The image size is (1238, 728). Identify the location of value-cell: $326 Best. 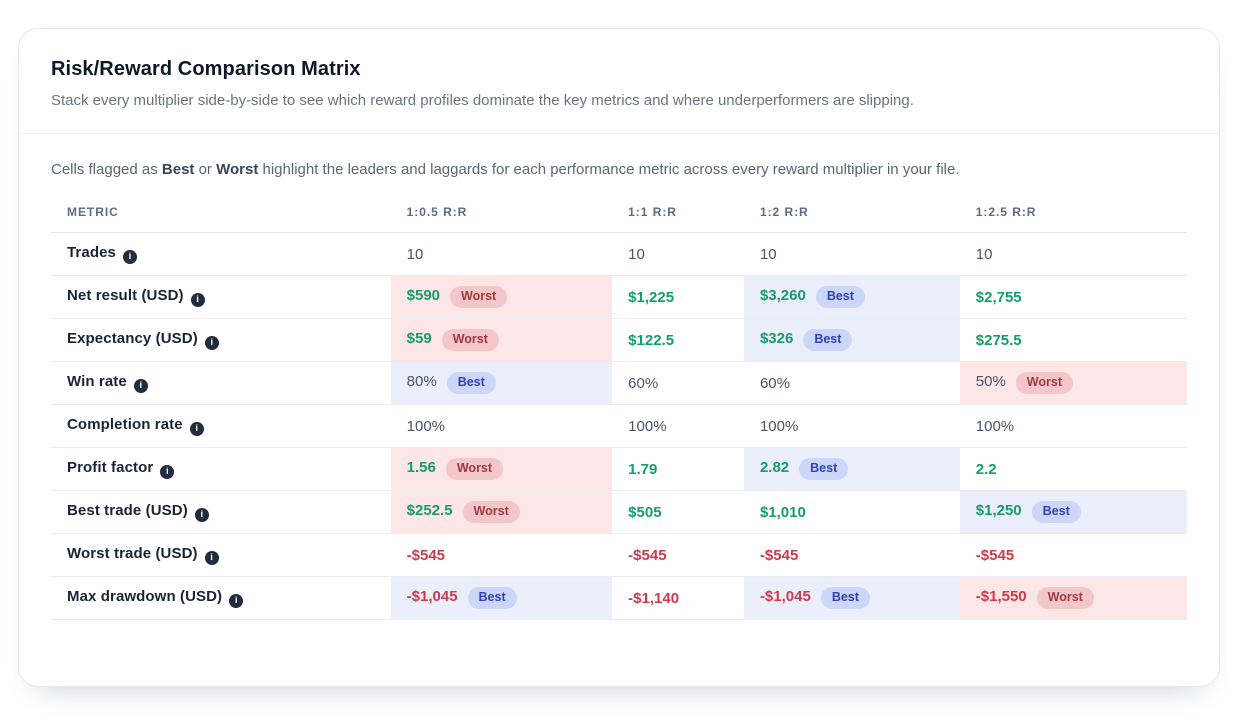
(851, 340).